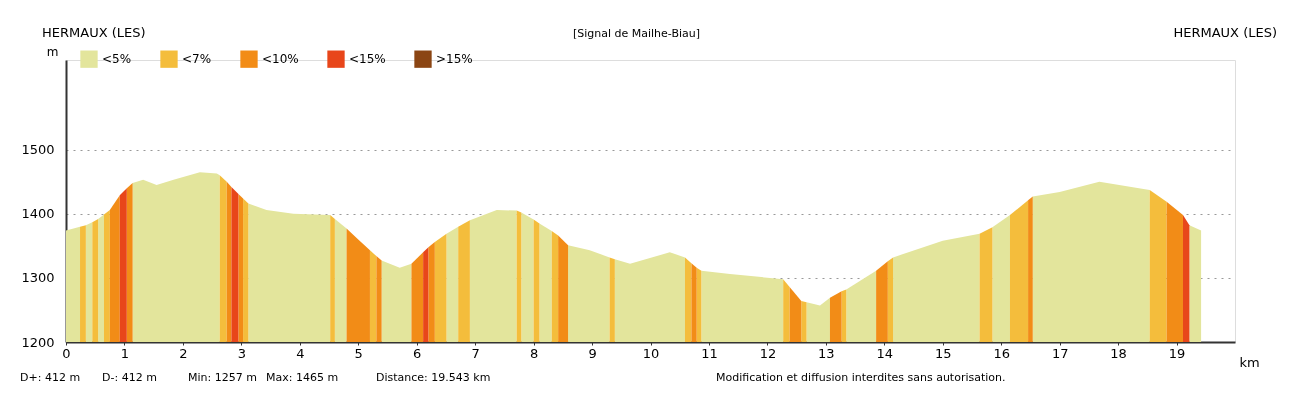 The width and height of the screenshot is (1314, 394). I want to click on text: Distance: 19.543 km, so click(433, 377).